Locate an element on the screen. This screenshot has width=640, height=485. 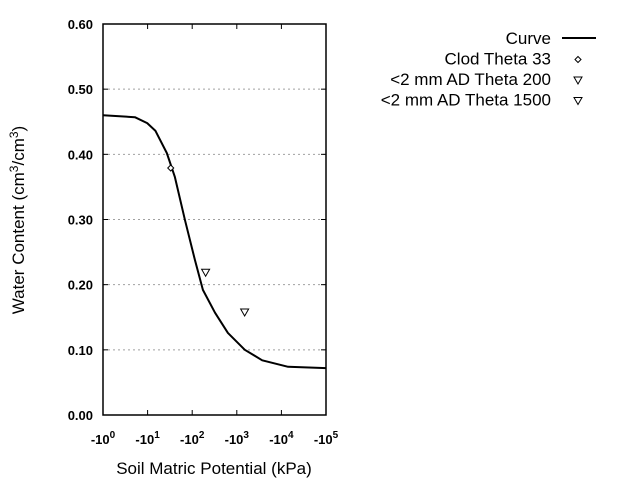
x-tick-label: -103 is located at coordinates (237, 438).